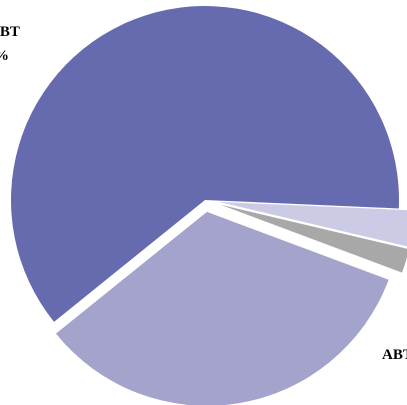 The height and width of the screenshot is (405, 407). Describe the element at coordinates (4, 56) in the screenshot. I see `slice-label-ibt-percent: %` at that location.